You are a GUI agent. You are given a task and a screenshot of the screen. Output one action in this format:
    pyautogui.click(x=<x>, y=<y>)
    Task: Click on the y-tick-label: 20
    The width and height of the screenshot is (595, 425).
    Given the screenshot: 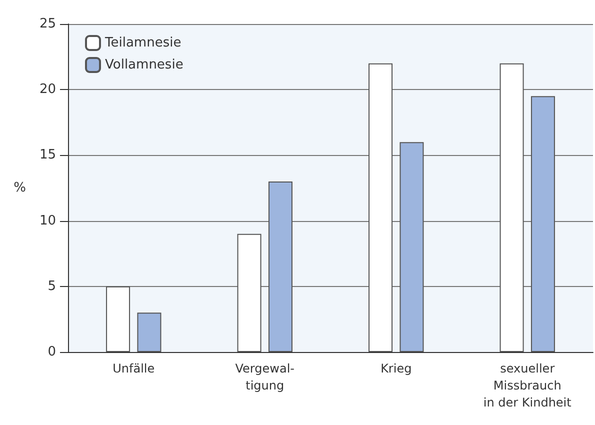 What is the action you would take?
    pyautogui.click(x=47, y=90)
    